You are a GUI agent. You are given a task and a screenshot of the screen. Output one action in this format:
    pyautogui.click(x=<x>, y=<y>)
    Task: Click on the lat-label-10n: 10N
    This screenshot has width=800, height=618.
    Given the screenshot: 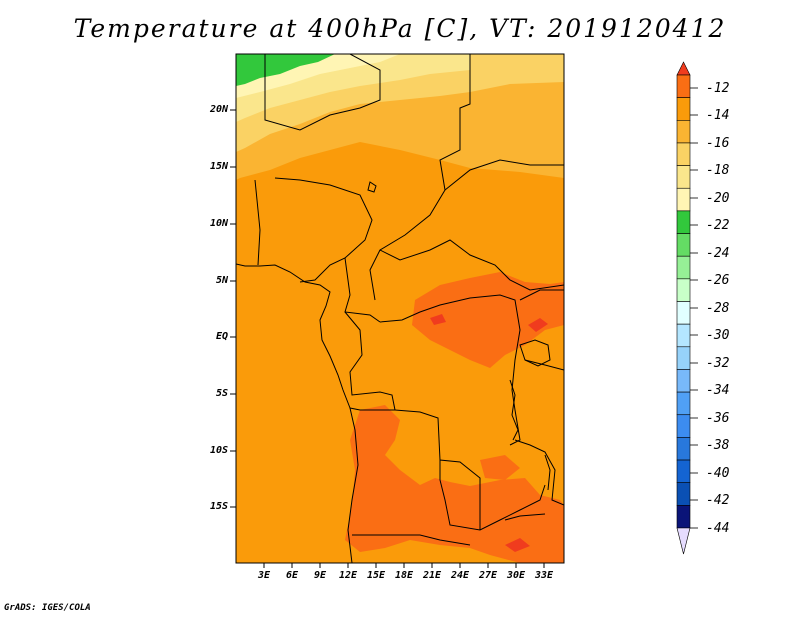 What is the action you would take?
    pyautogui.click(x=218, y=223)
    